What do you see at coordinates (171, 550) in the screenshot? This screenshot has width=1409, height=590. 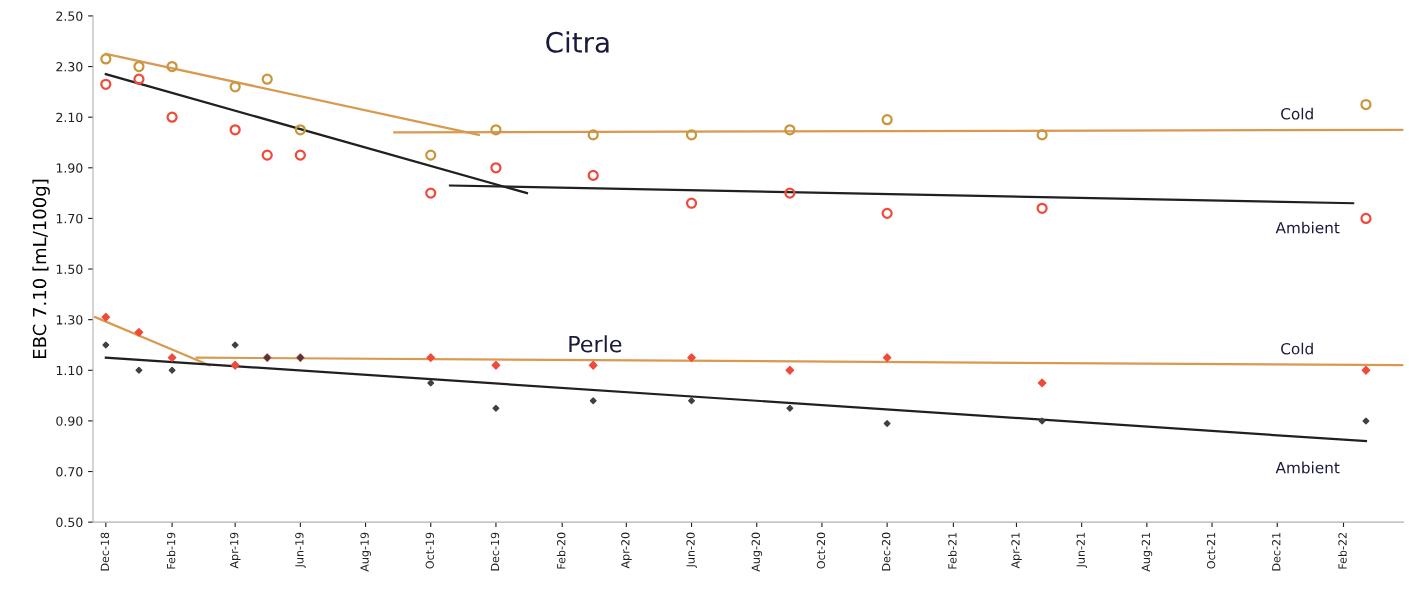 I see `x-tick-label: Feb-19` at bounding box center [171, 550].